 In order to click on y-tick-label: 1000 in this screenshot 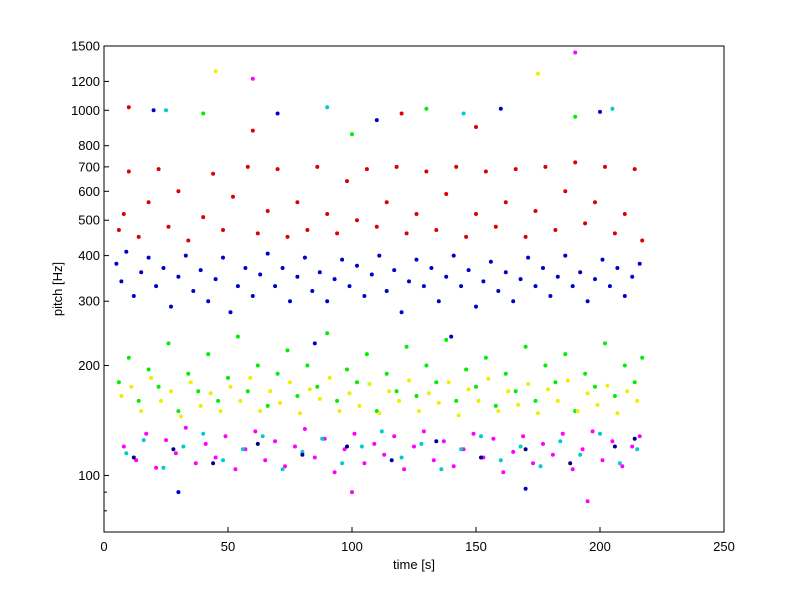, I will do `click(85, 110)`.